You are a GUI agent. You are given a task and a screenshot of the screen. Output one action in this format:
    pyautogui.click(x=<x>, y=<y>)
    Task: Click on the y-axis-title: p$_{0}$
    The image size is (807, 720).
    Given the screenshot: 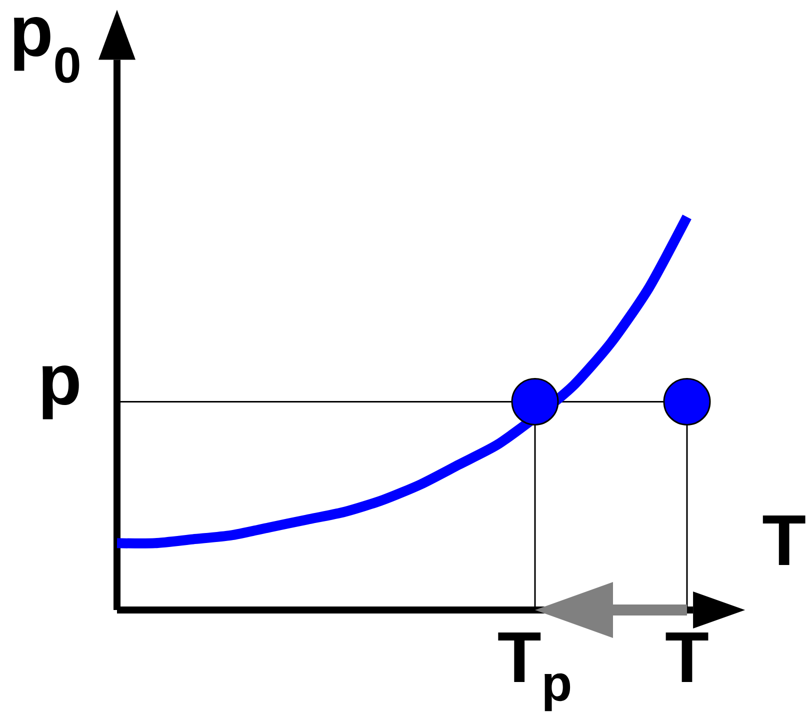 What is the action you would take?
    pyautogui.click(x=47, y=49)
    